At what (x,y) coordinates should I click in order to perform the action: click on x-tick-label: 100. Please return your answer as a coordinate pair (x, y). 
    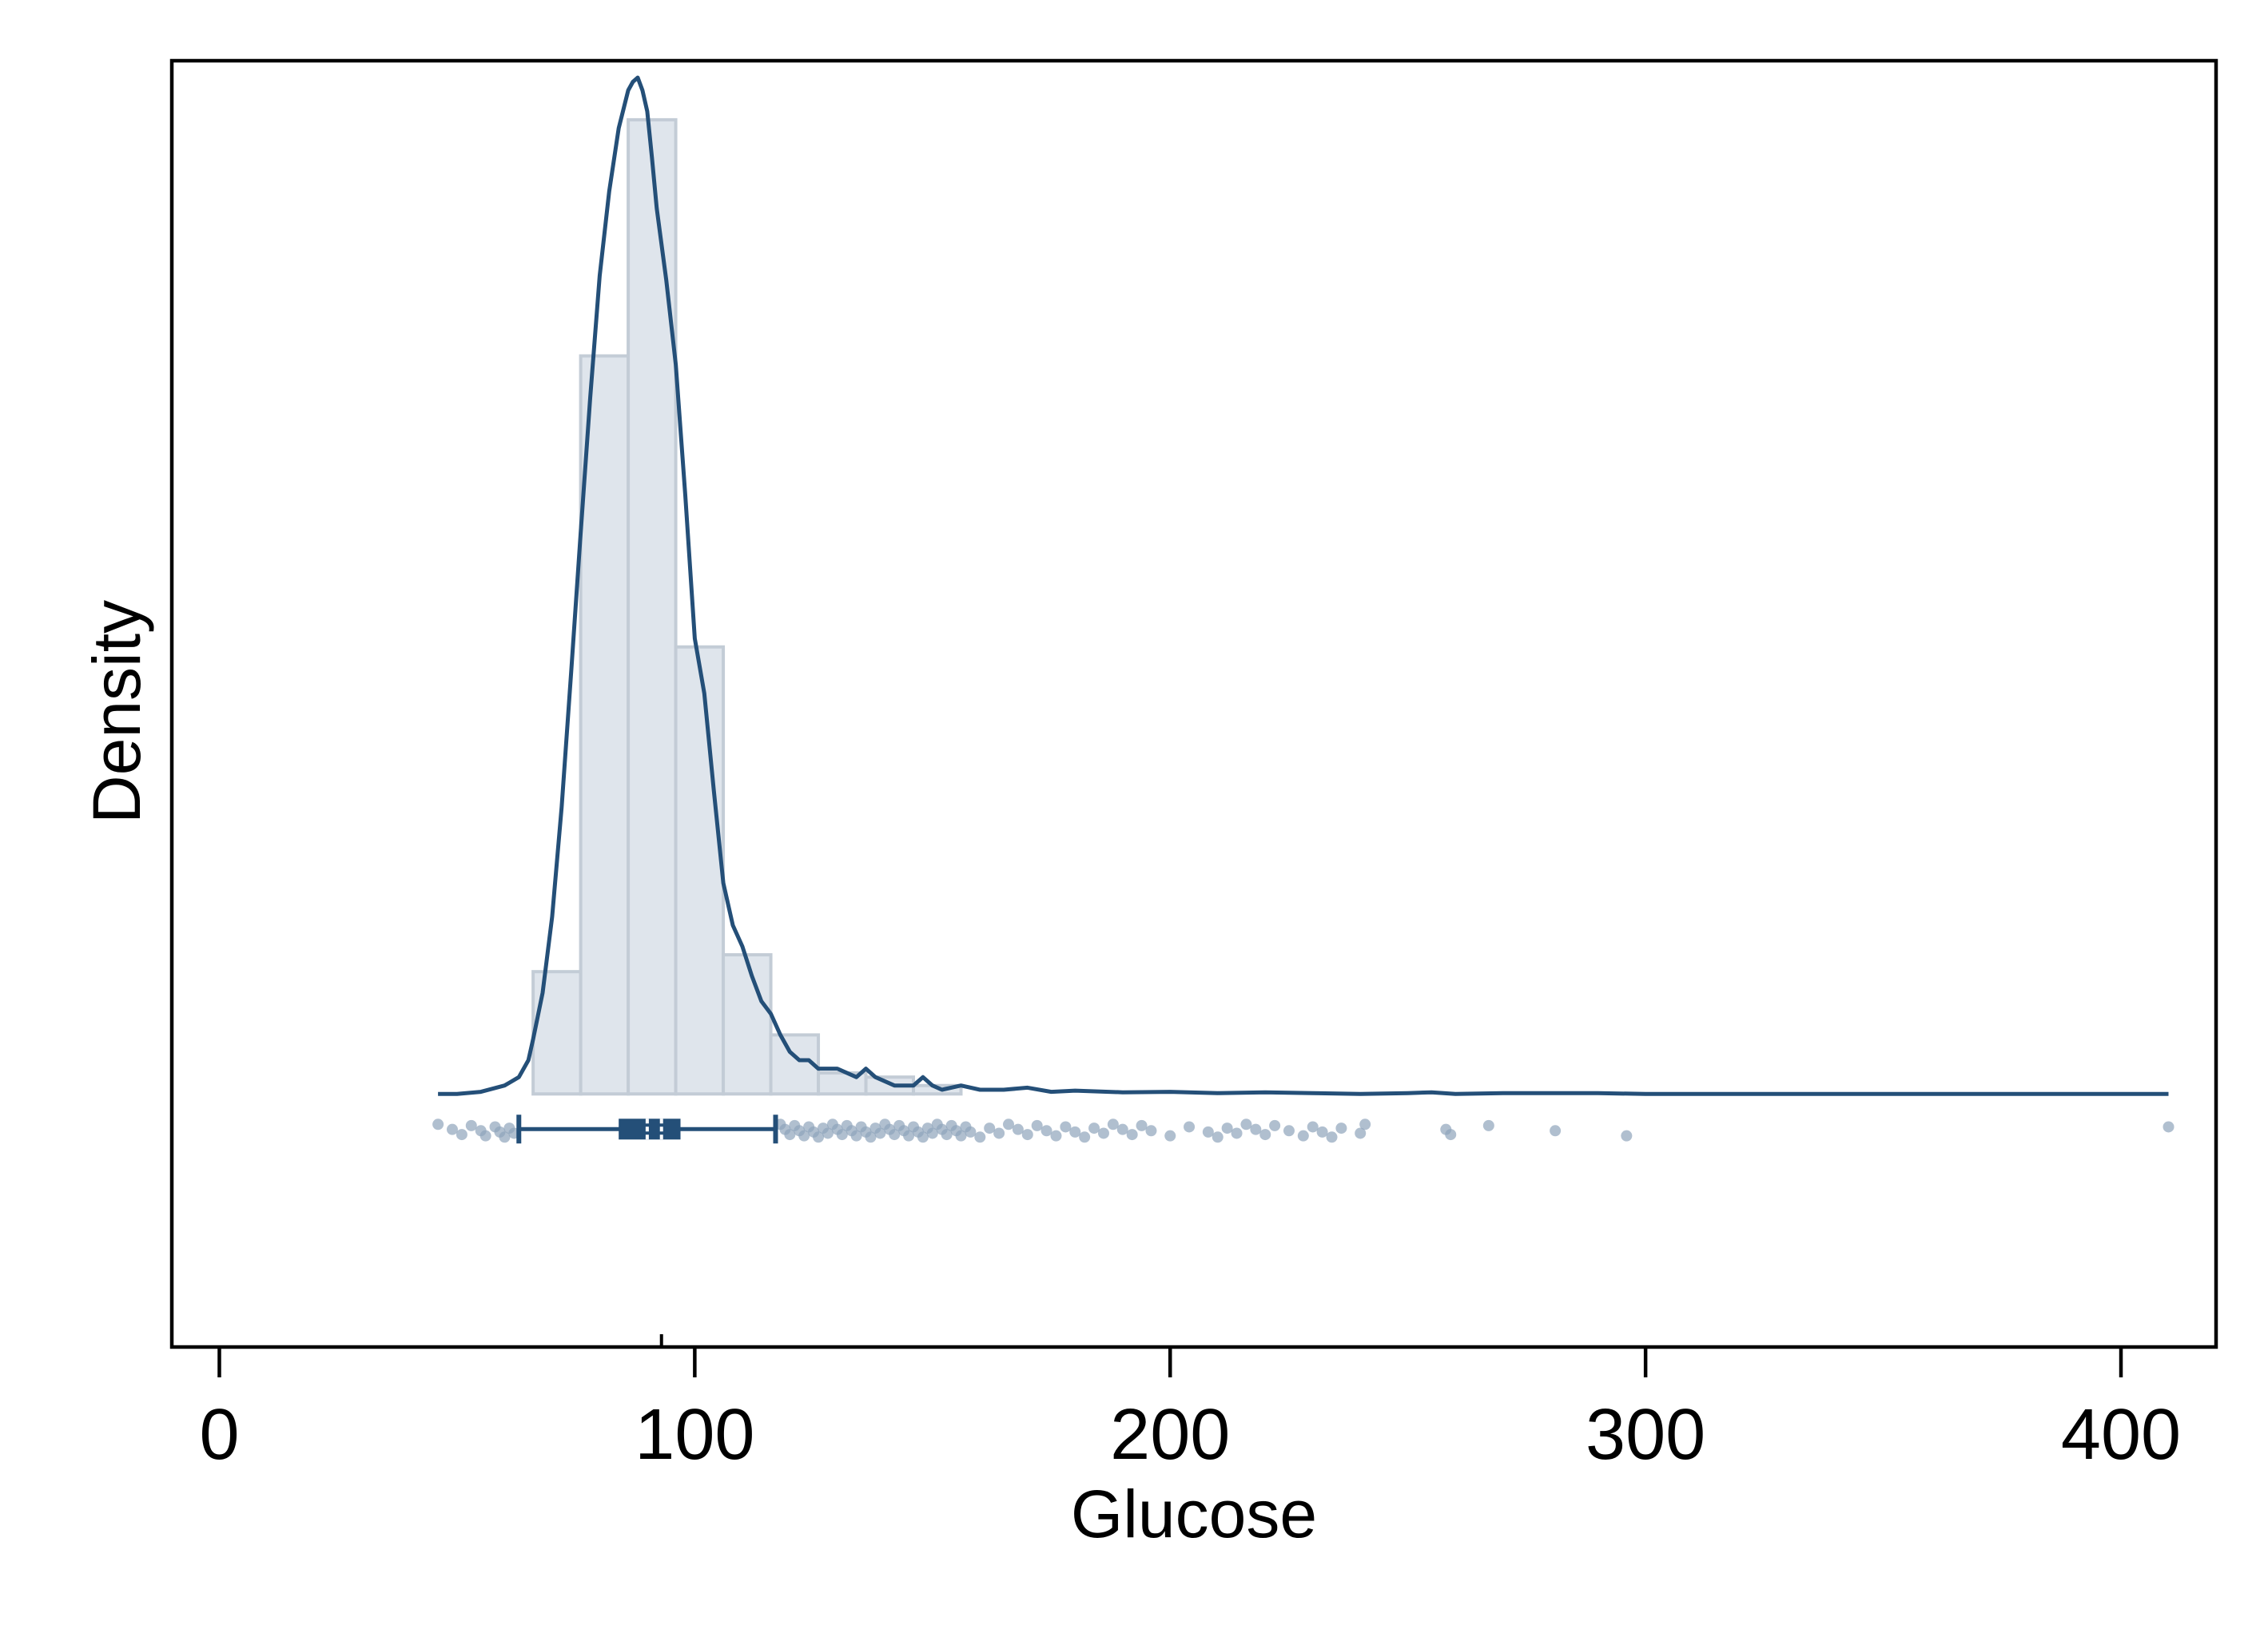
    Looking at the image, I should click on (694, 1435).